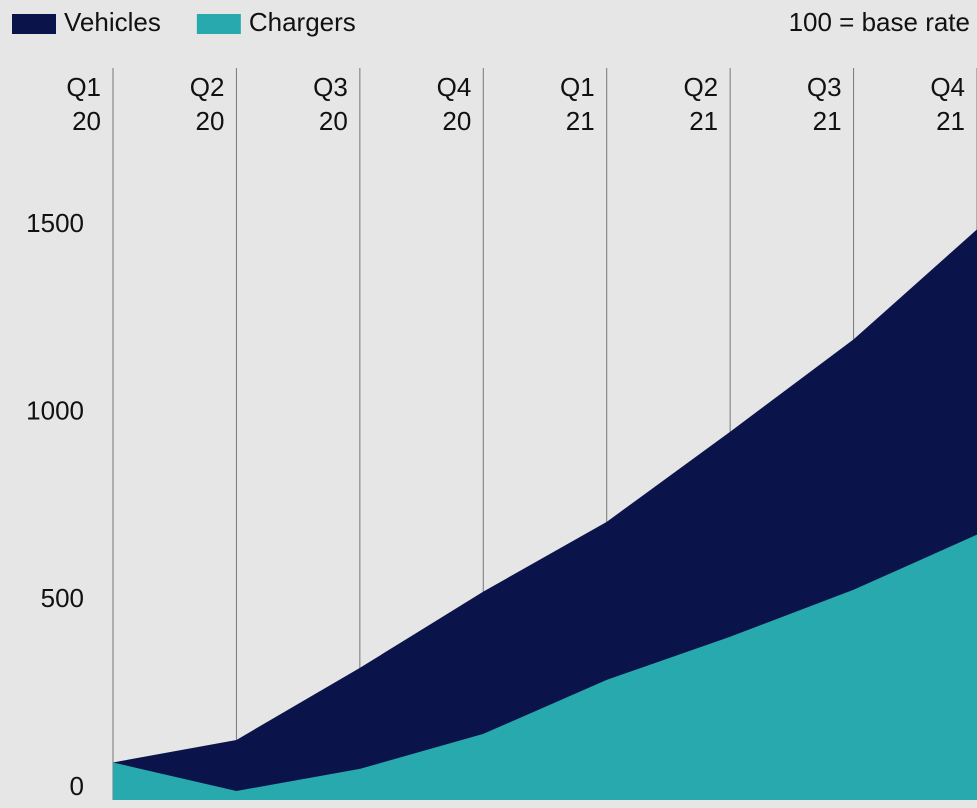 The width and height of the screenshot is (977, 808). I want to click on x-tick-label: Q3 20, so click(330, 104).